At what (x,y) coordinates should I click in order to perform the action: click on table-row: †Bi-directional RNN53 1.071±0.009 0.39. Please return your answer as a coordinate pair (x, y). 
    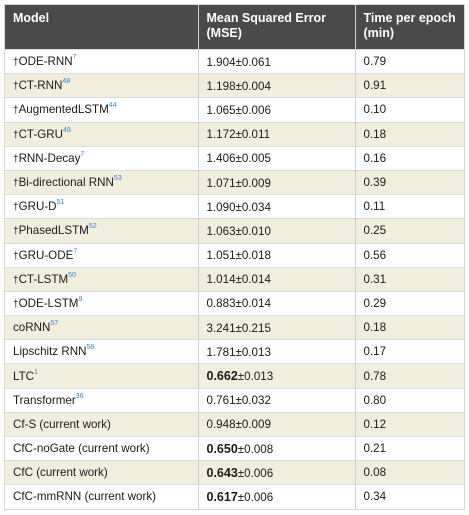
    Looking at the image, I should click on (234, 182).